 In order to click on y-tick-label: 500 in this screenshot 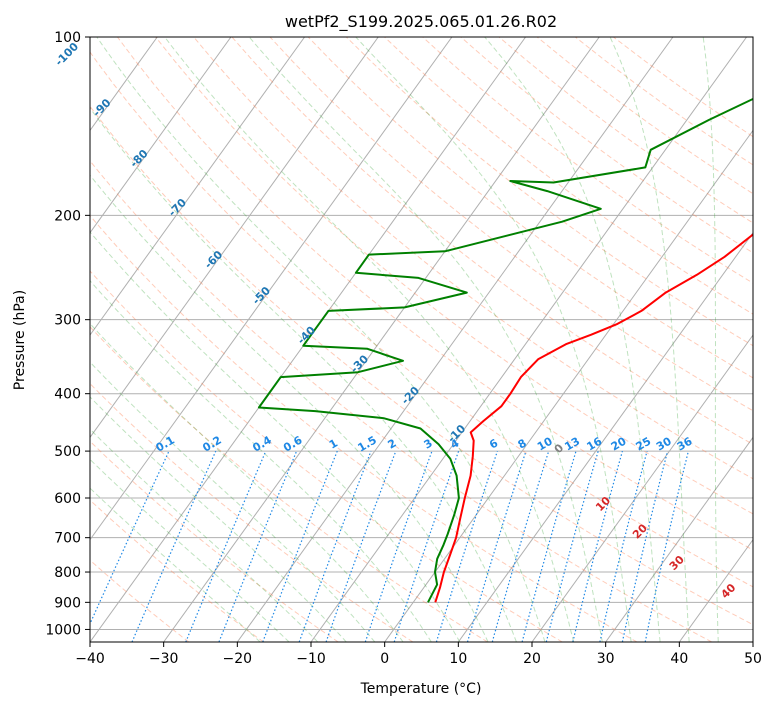, I will do `click(67, 452)`.